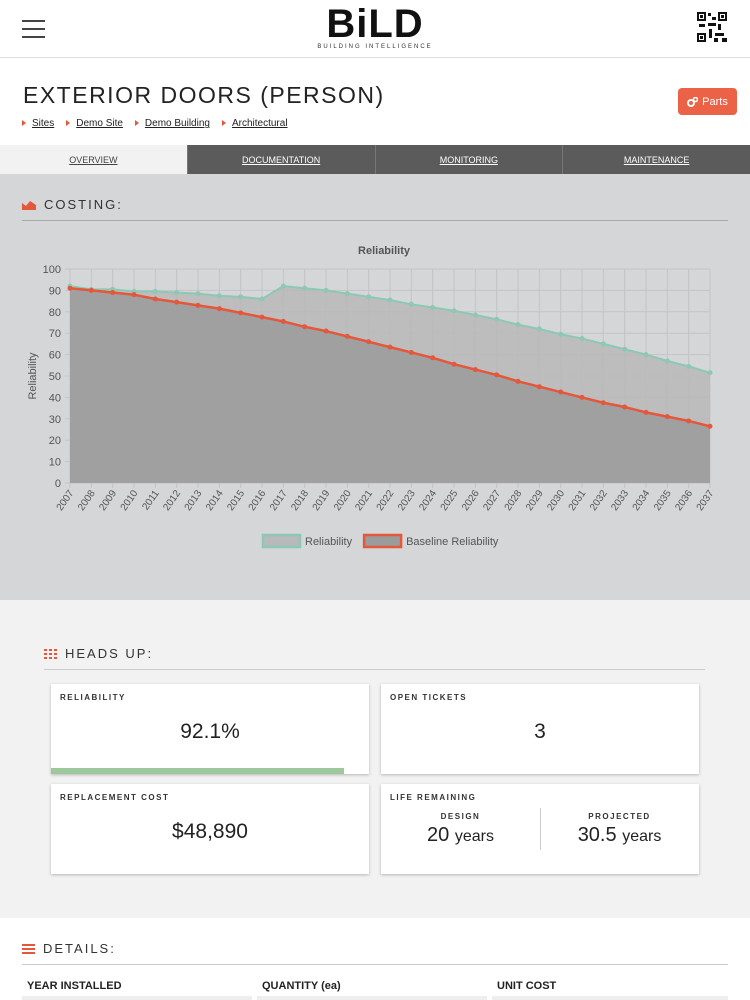 The image size is (750, 1000). Describe the element at coordinates (55, 334) in the screenshot. I see `y-tick-label: 70` at that location.